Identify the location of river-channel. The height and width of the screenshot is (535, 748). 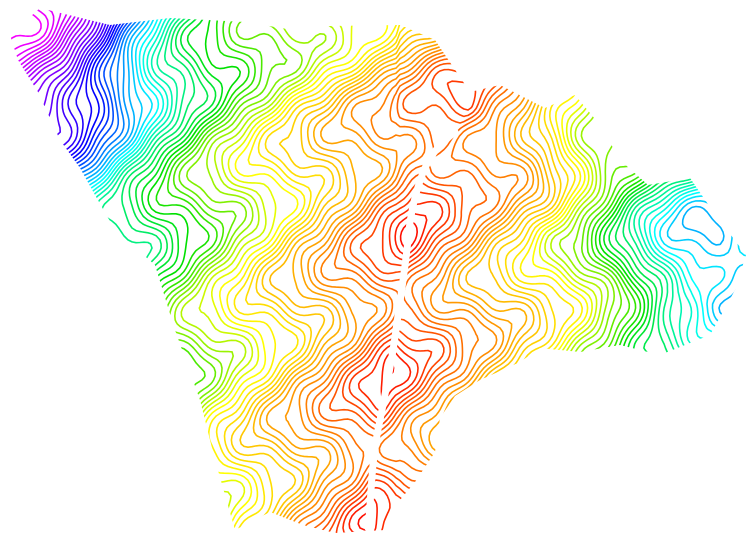
(411, 330).